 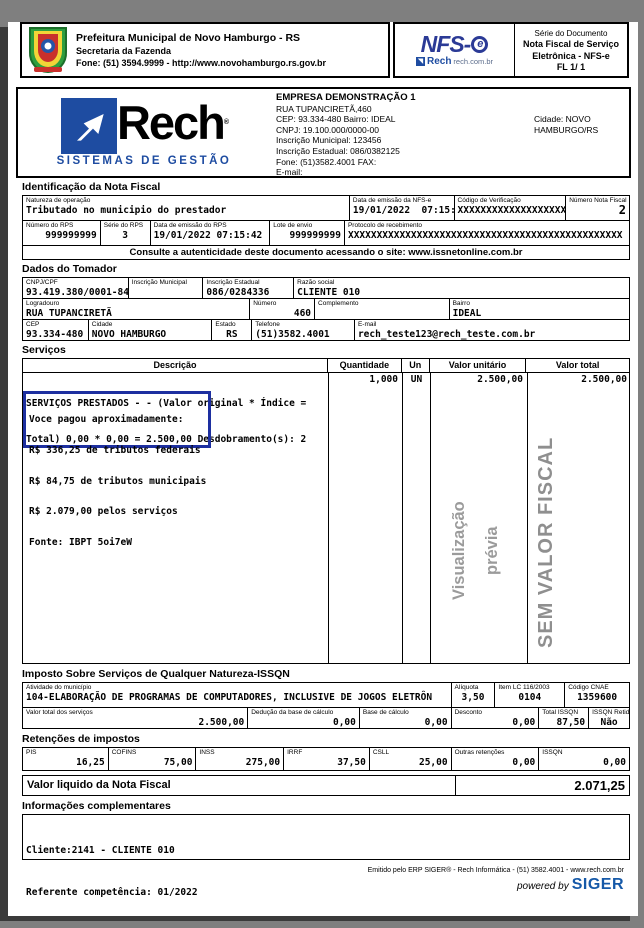 What do you see at coordinates (44, 350) in the screenshot?
I see `section-title-servicos: Serviços` at bounding box center [44, 350].